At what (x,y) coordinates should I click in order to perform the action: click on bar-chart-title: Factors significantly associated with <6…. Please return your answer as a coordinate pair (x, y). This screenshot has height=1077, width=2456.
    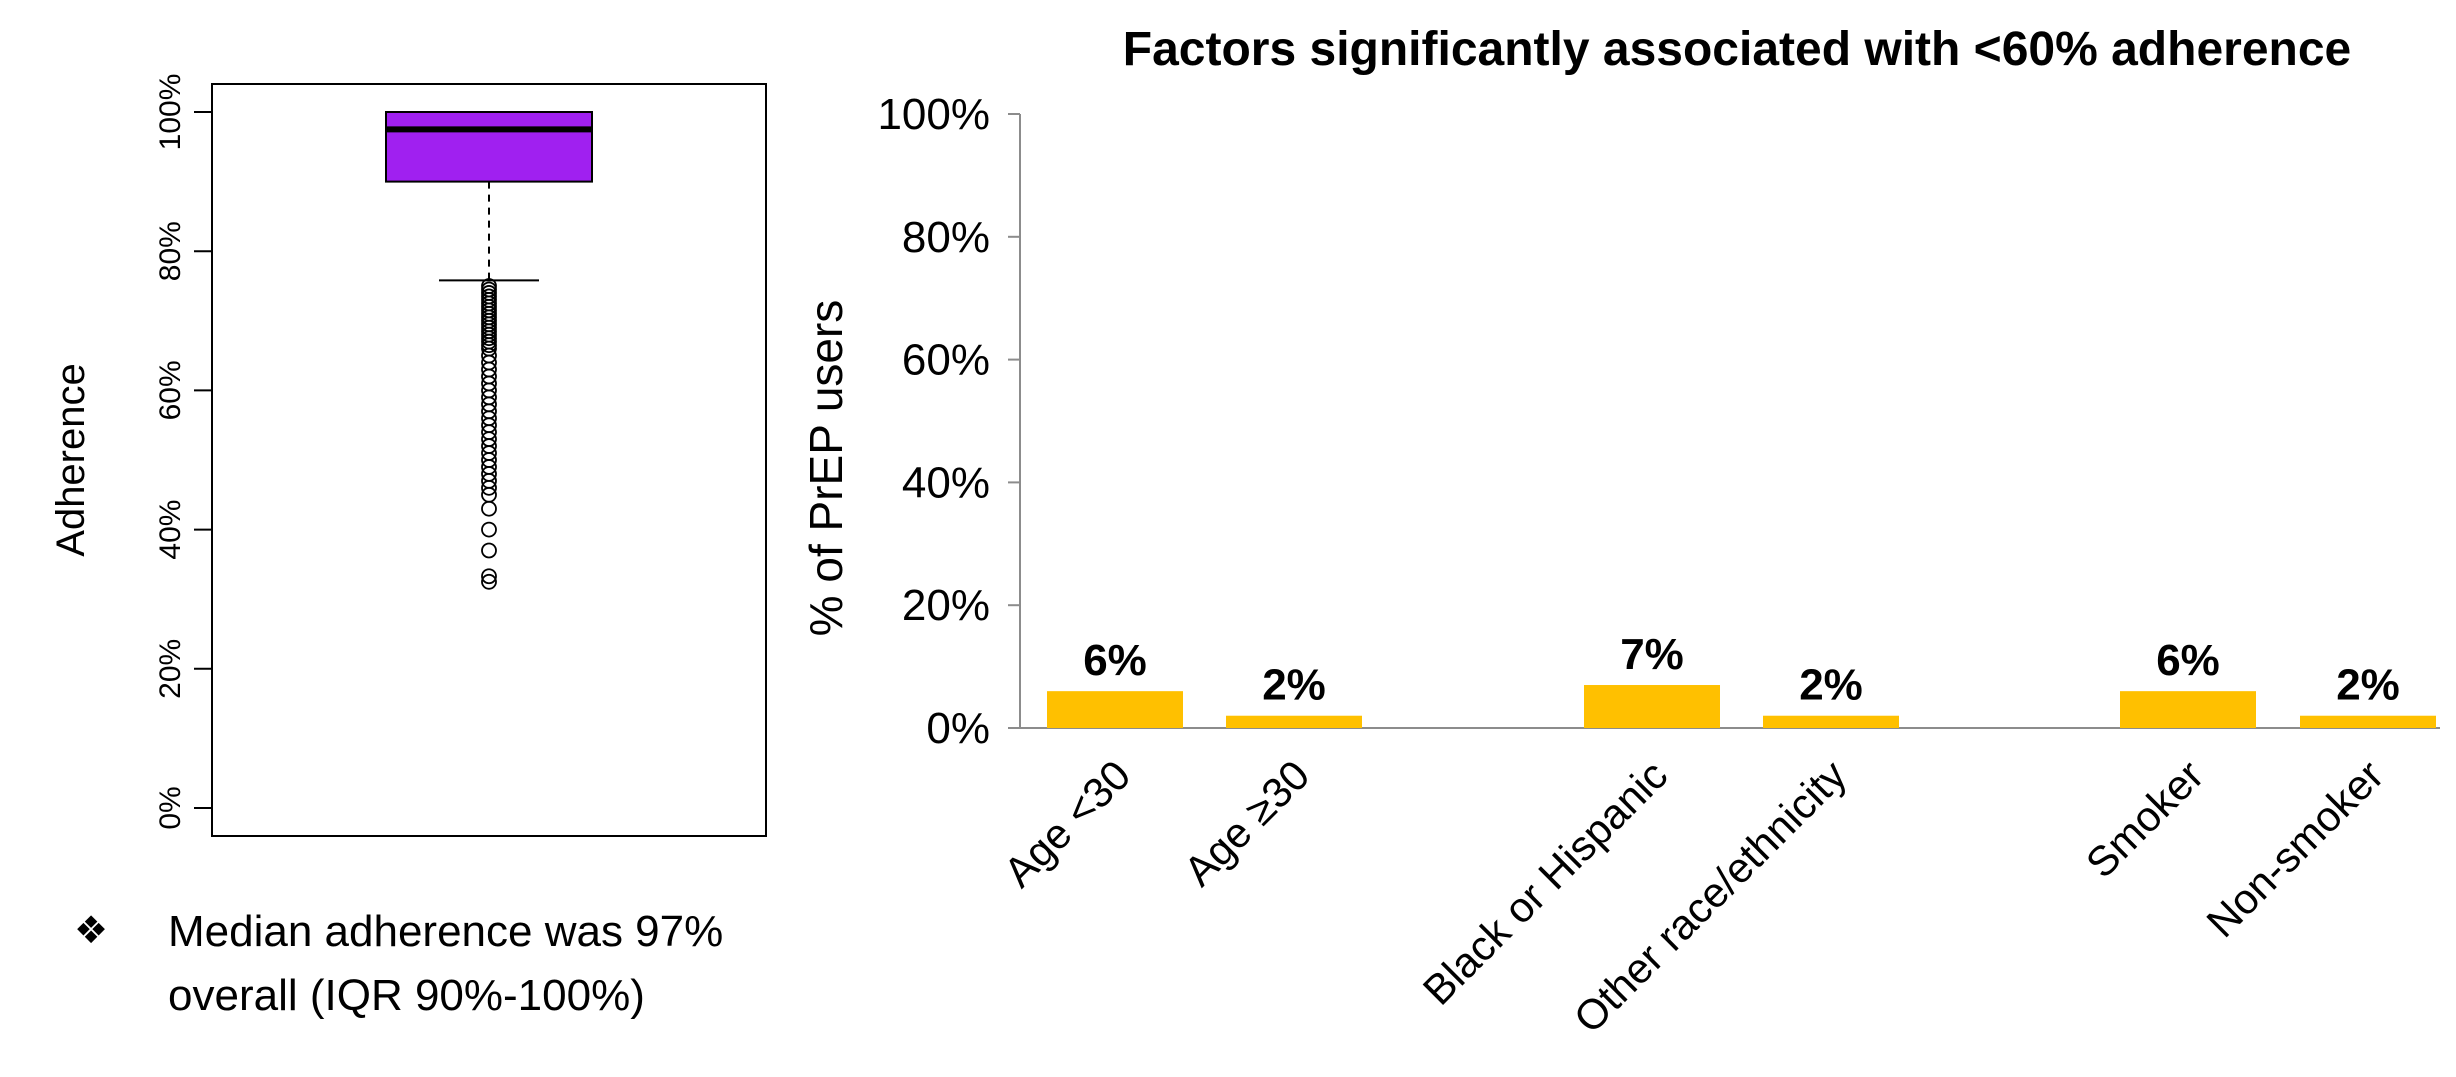
    Looking at the image, I should click on (1737, 49).